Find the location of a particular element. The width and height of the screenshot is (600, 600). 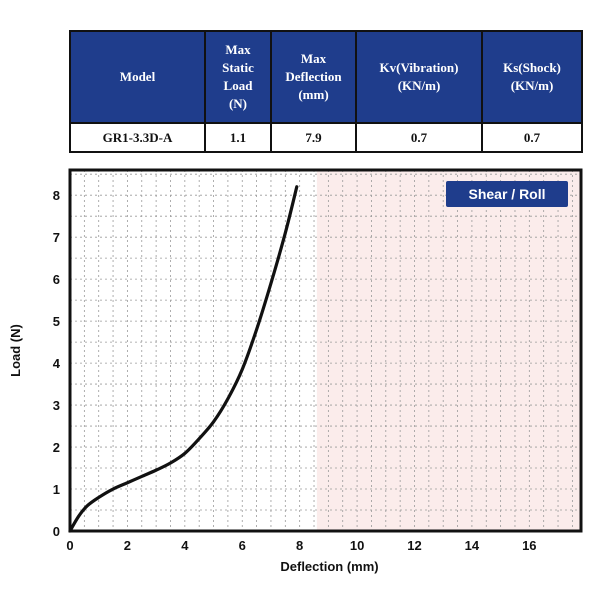

header-line: Ks(Shock) is located at coordinates (532, 67).